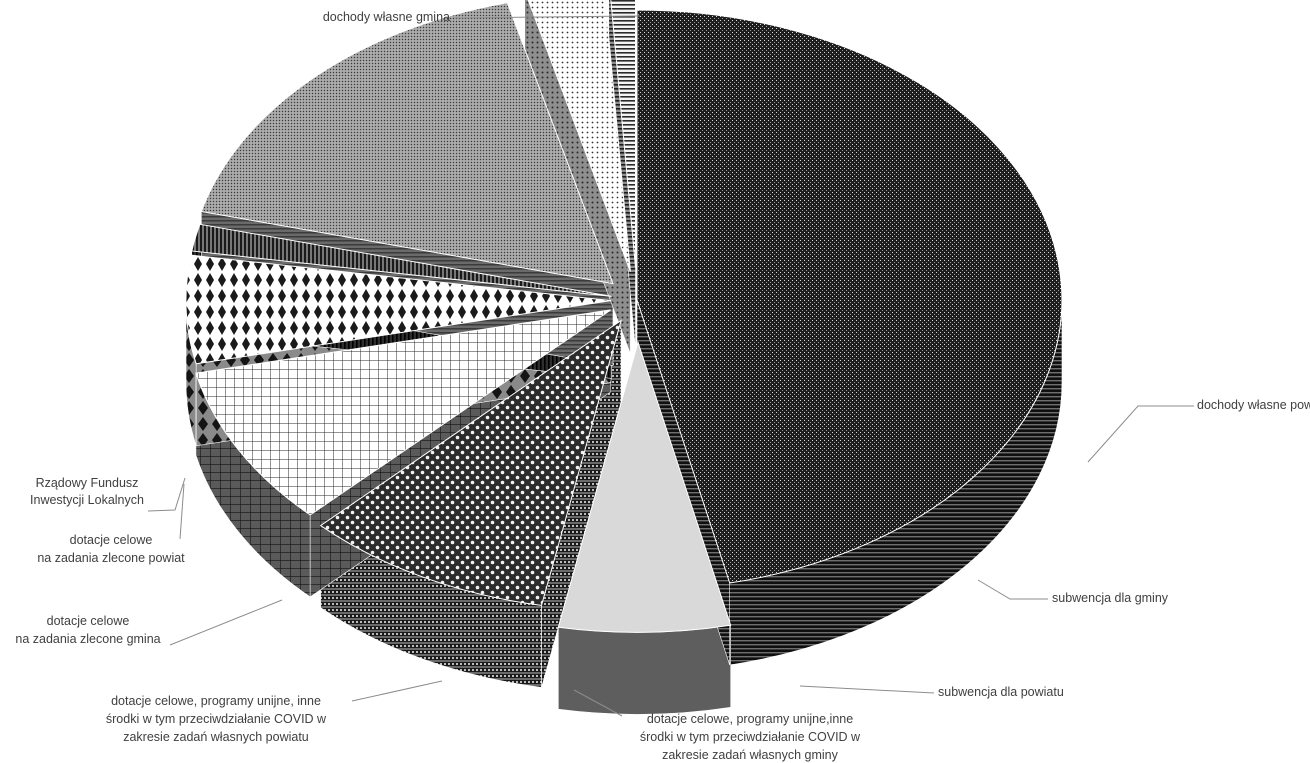  Describe the element at coordinates (87, 630) in the screenshot. I see `slice-label-dotacje-celowe-na-zadania-zlecone-gmina: dotacje celowe na zadania zlecone gmina` at that location.